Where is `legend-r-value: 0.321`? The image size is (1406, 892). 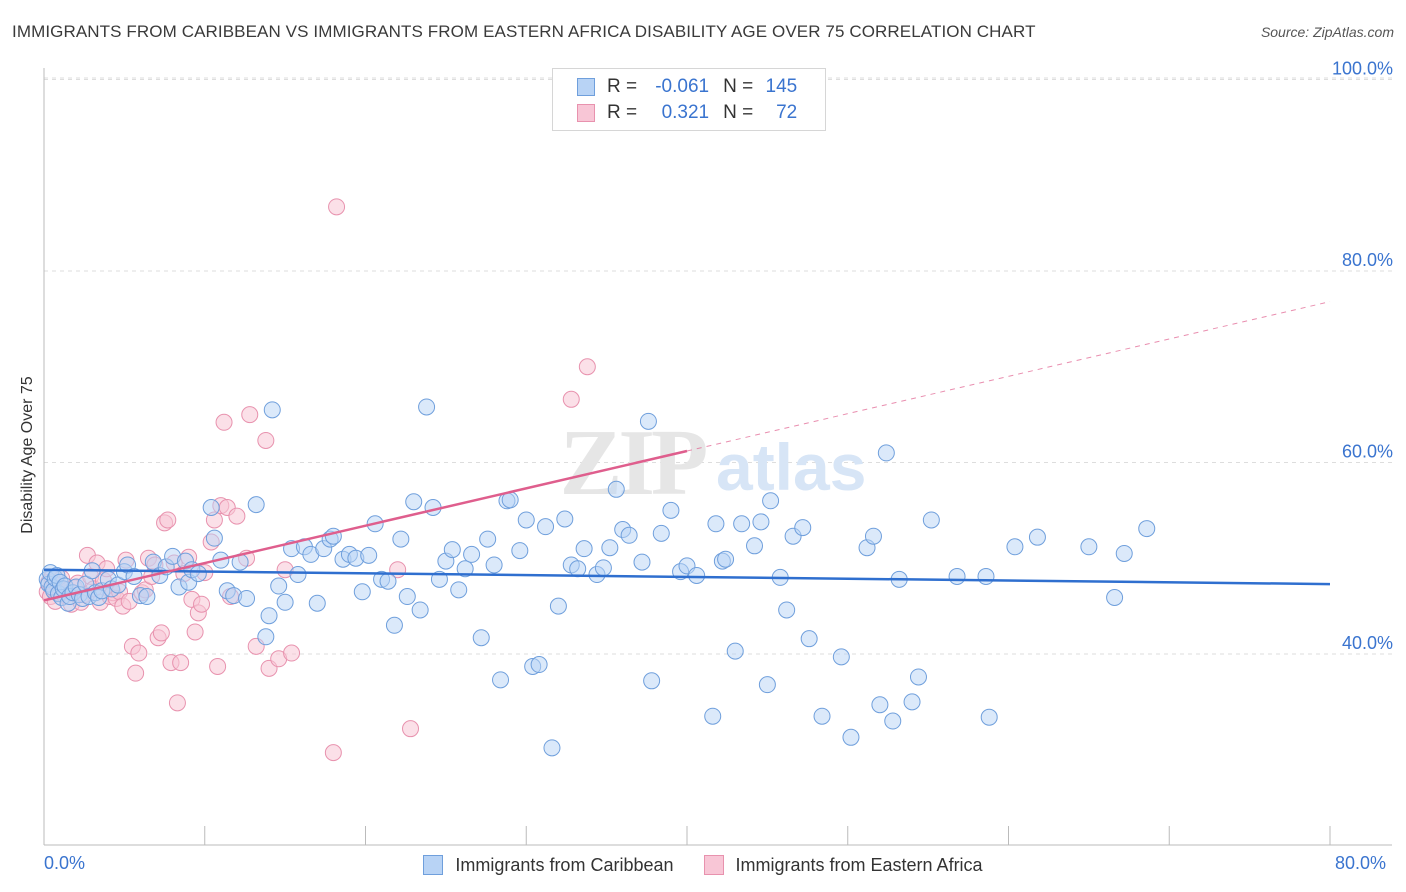 legend-r-value: 0.321 is located at coordinates (685, 112).